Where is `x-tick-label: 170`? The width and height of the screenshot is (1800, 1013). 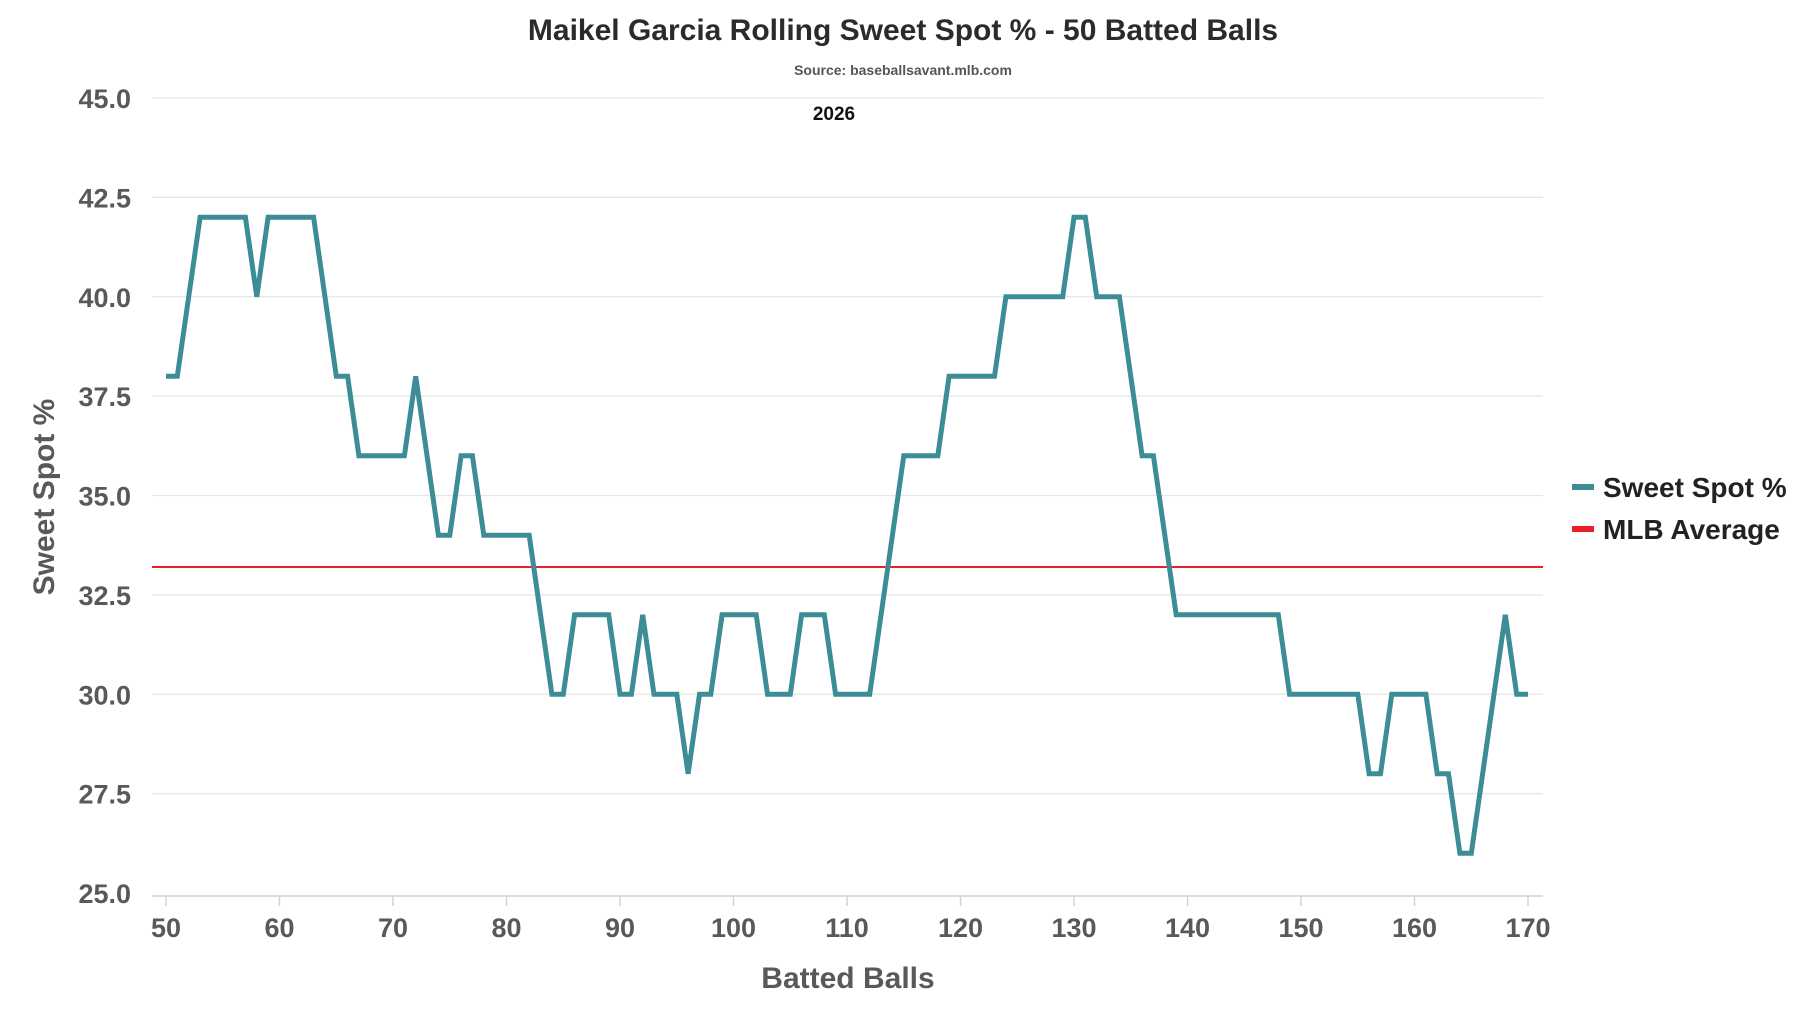 x-tick-label: 170 is located at coordinates (1527, 928).